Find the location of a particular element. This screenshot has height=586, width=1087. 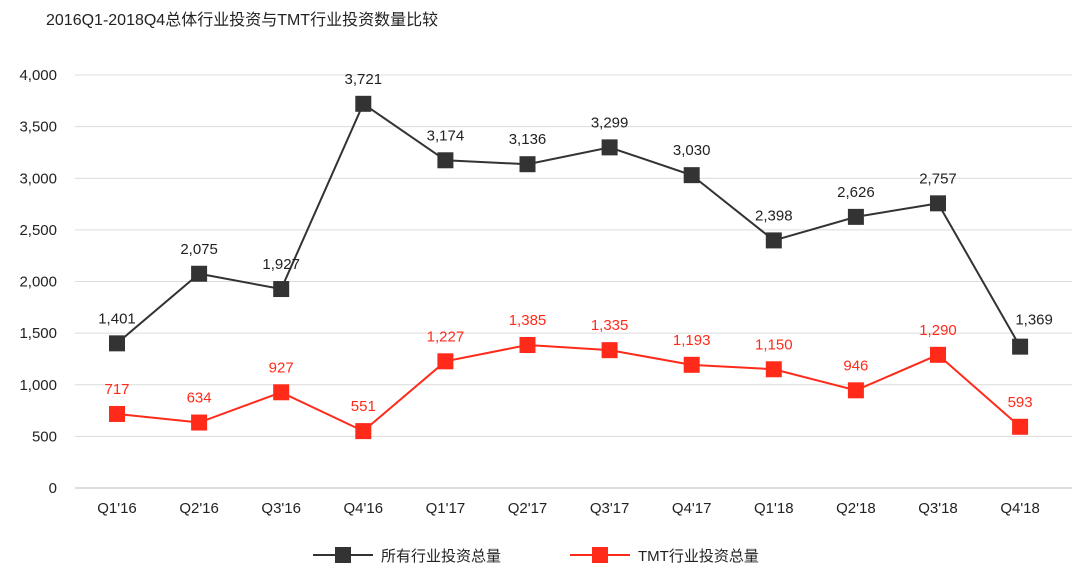

x-tick-label: Q3'17 is located at coordinates (610, 508).